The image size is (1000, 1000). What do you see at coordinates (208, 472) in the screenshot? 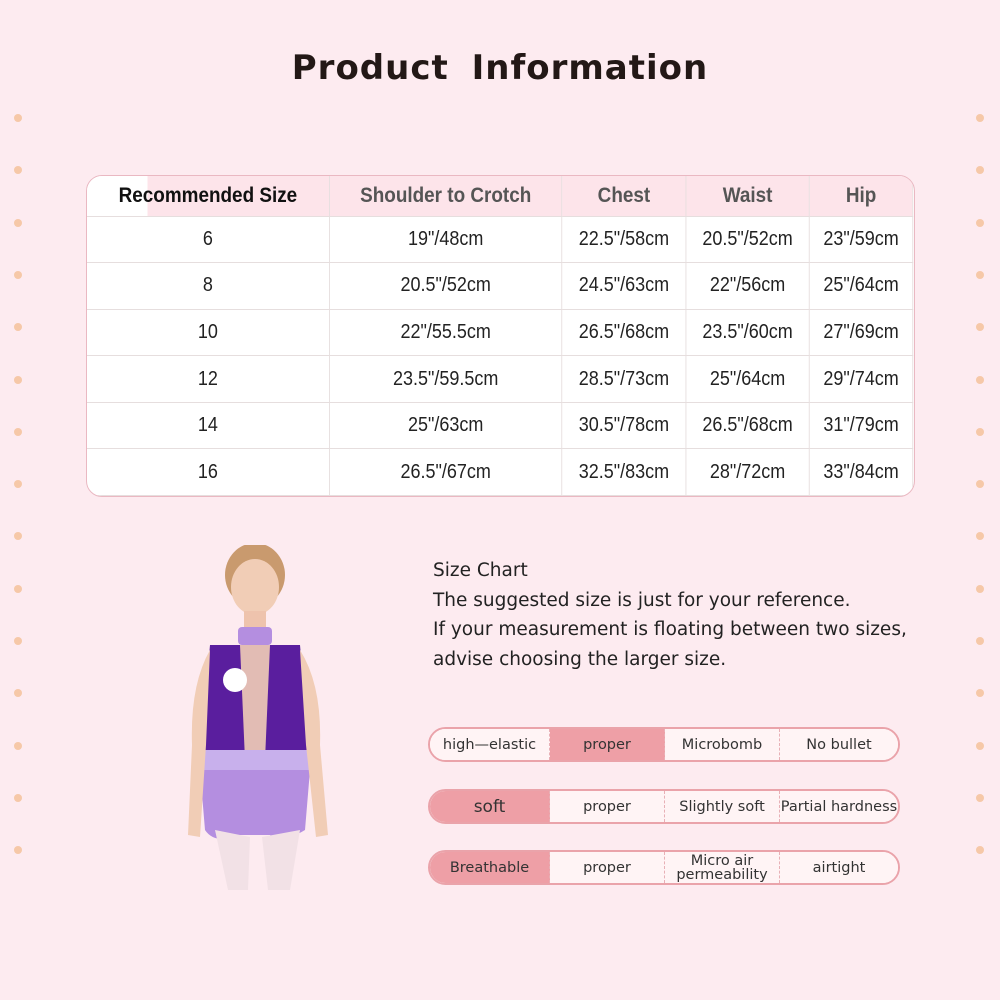
I see `table-cell: 16` at bounding box center [208, 472].